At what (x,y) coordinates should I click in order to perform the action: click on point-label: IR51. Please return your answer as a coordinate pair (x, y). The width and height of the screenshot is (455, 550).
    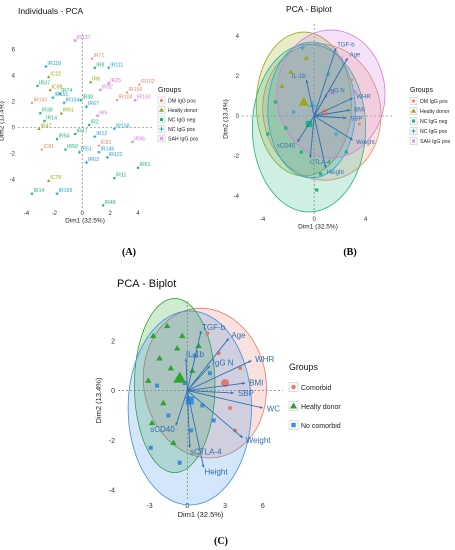
    Looking at the image, I should click on (86, 150).